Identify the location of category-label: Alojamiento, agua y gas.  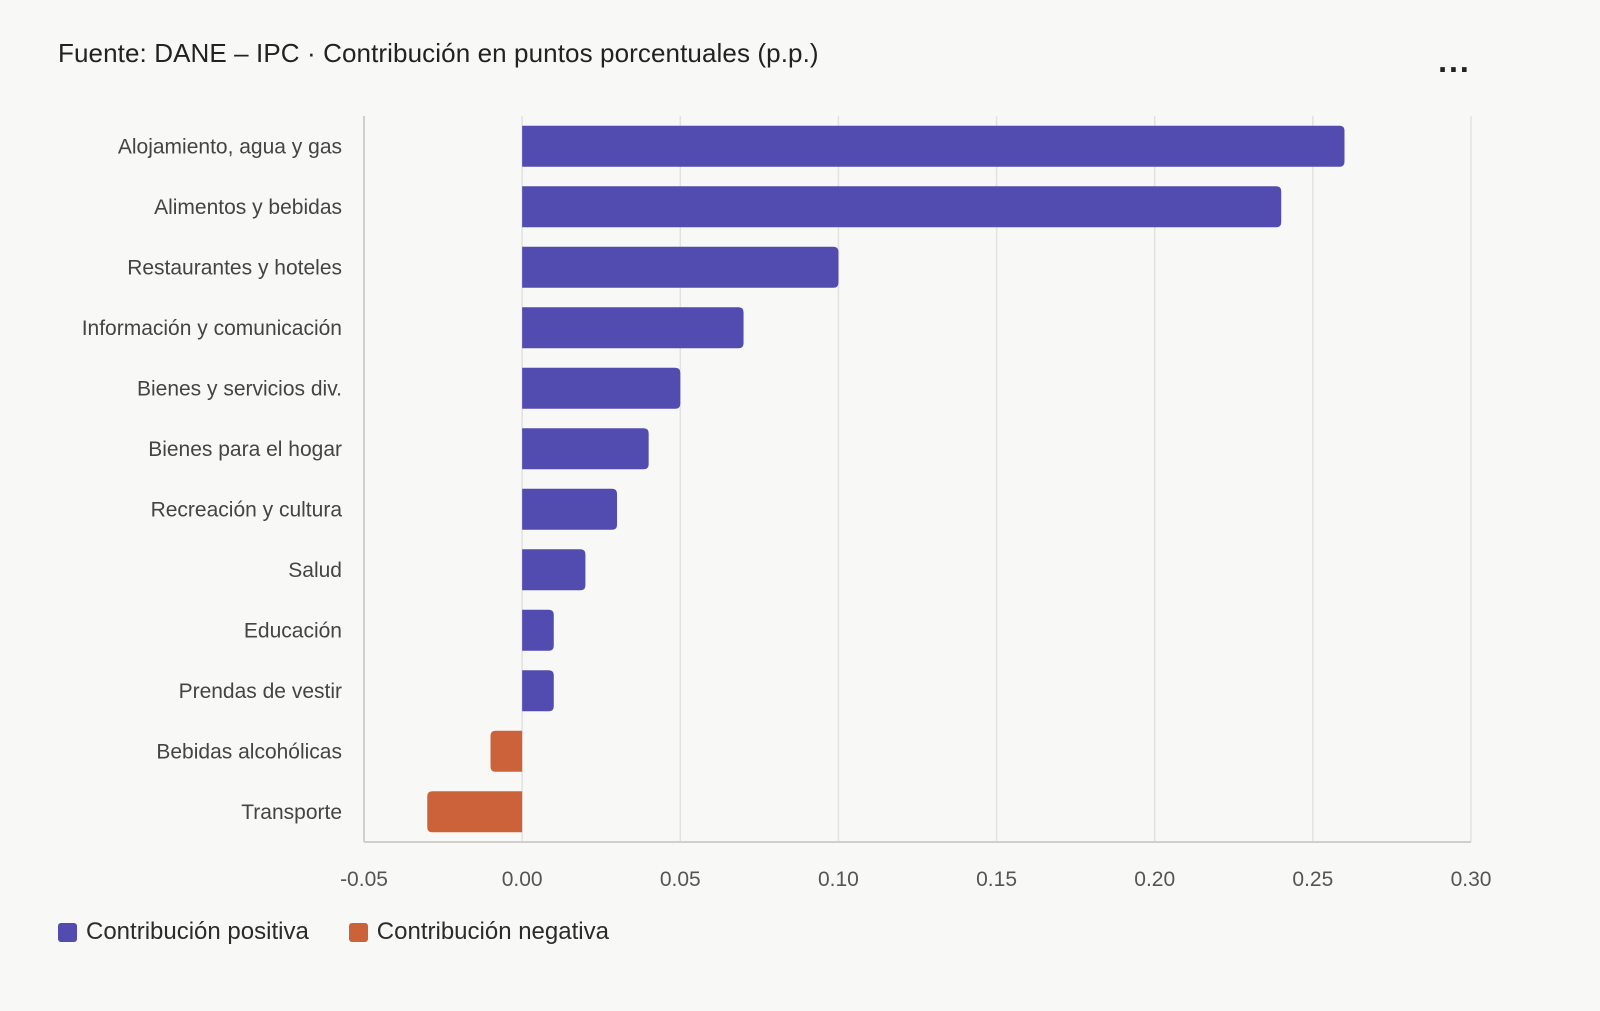
(230, 146).